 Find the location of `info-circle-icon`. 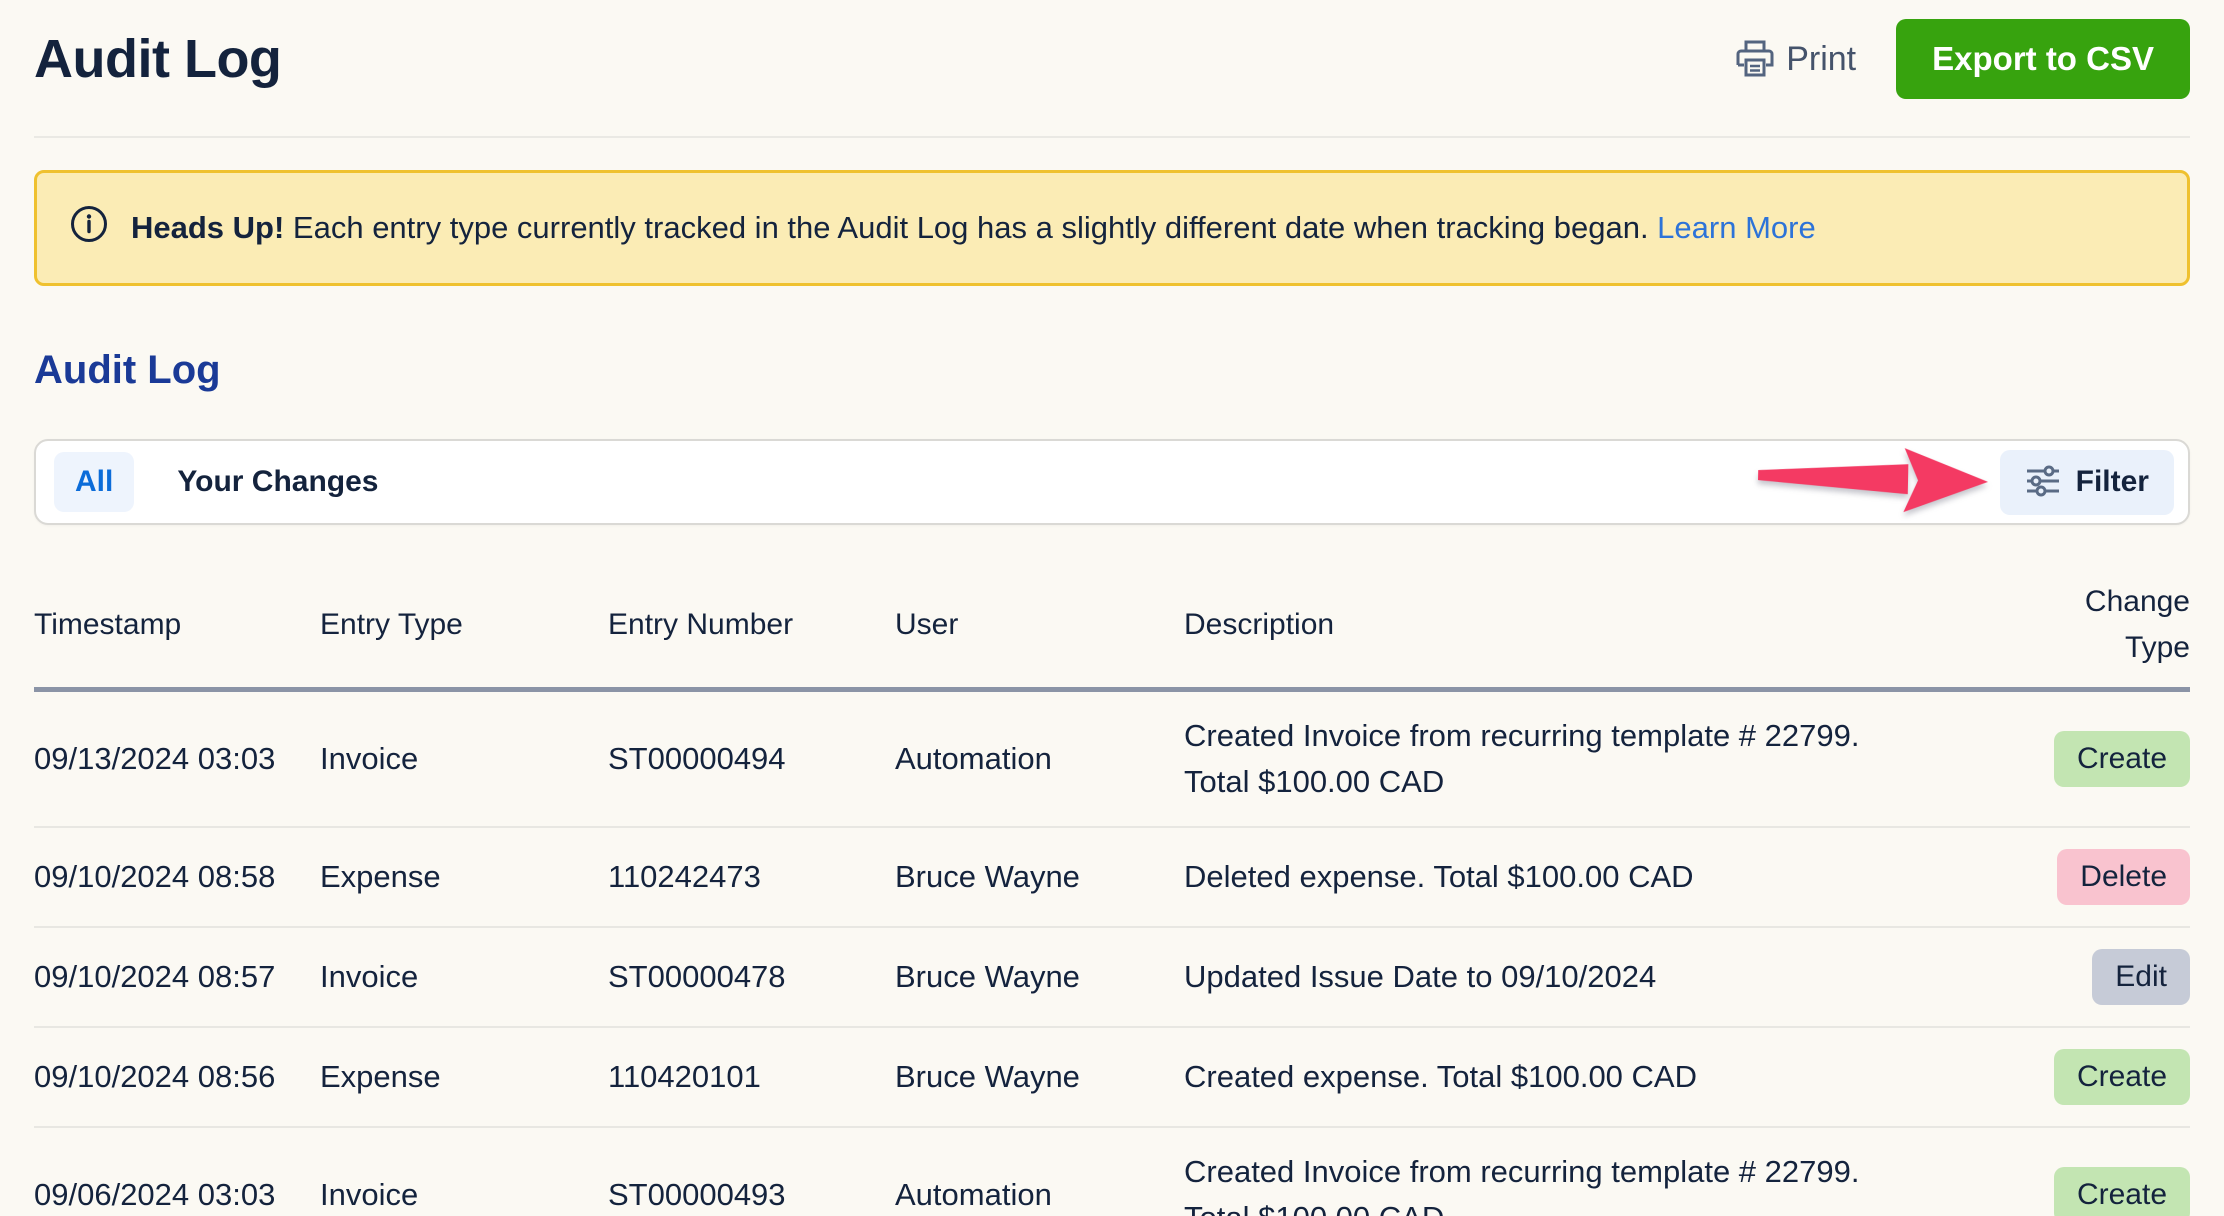

info-circle-icon is located at coordinates (89, 228).